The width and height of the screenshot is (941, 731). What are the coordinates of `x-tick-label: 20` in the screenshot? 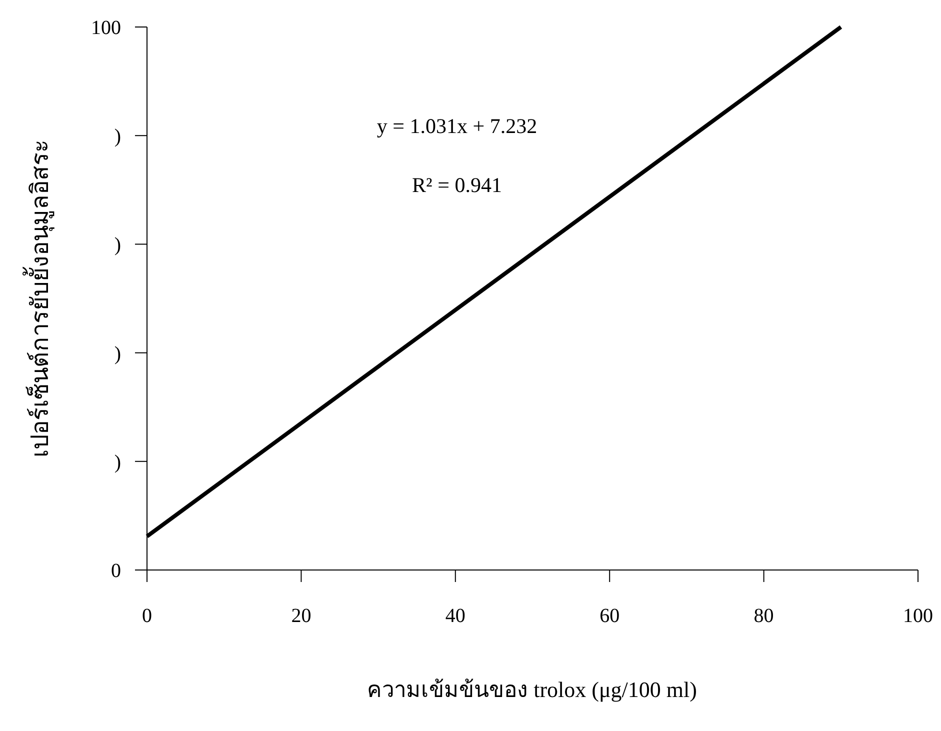 It's located at (301, 616).